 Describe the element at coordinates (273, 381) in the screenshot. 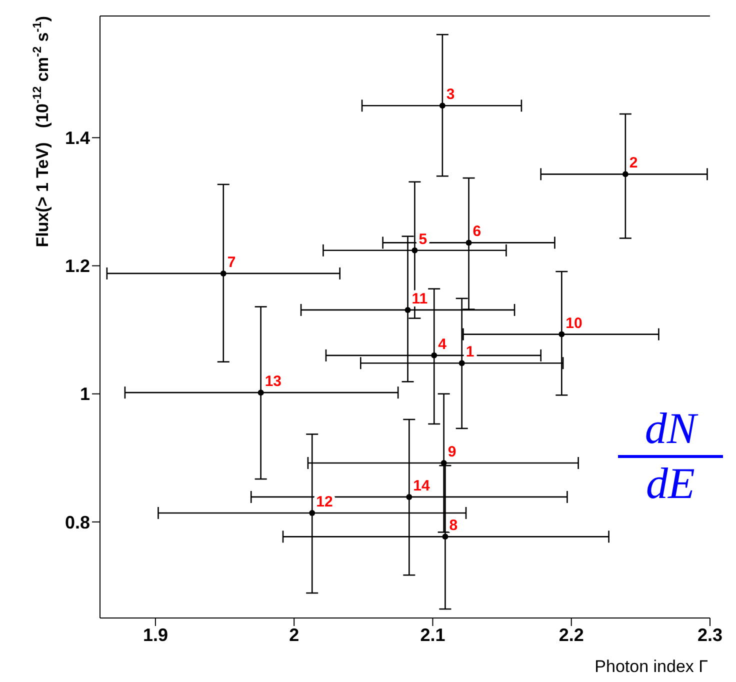

I see `annotation: 13` at that location.